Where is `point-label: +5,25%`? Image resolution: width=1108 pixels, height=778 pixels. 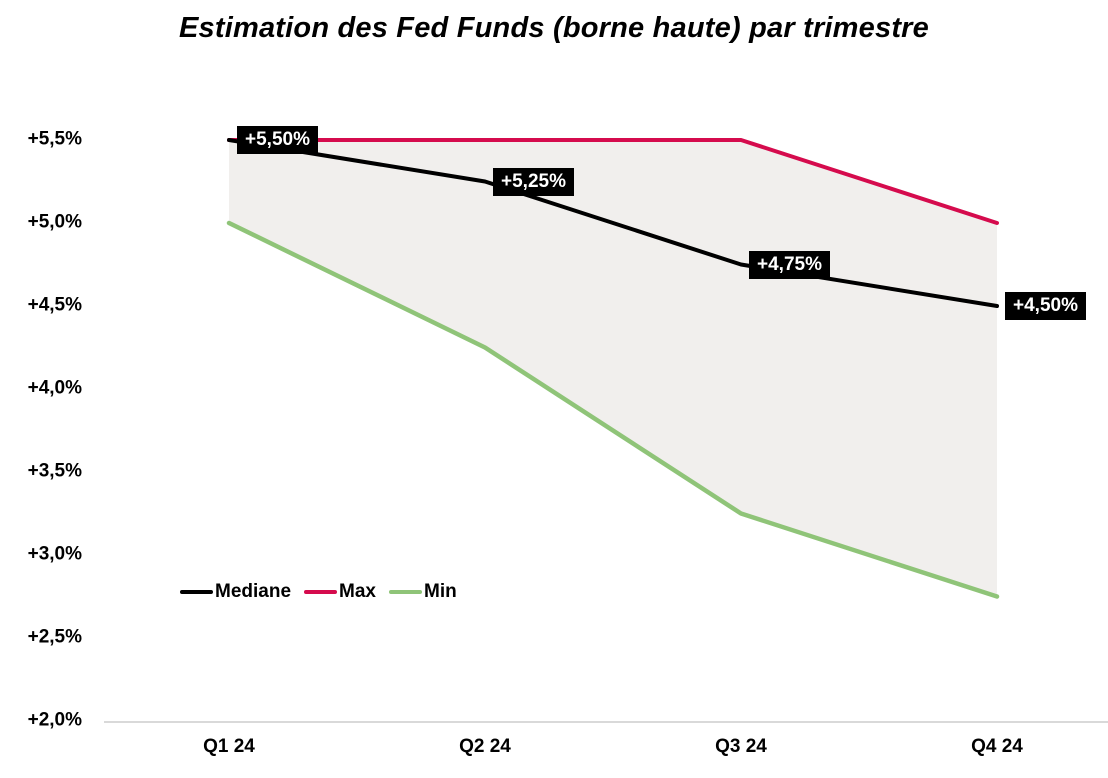
point-label: +5,25% is located at coordinates (533, 181).